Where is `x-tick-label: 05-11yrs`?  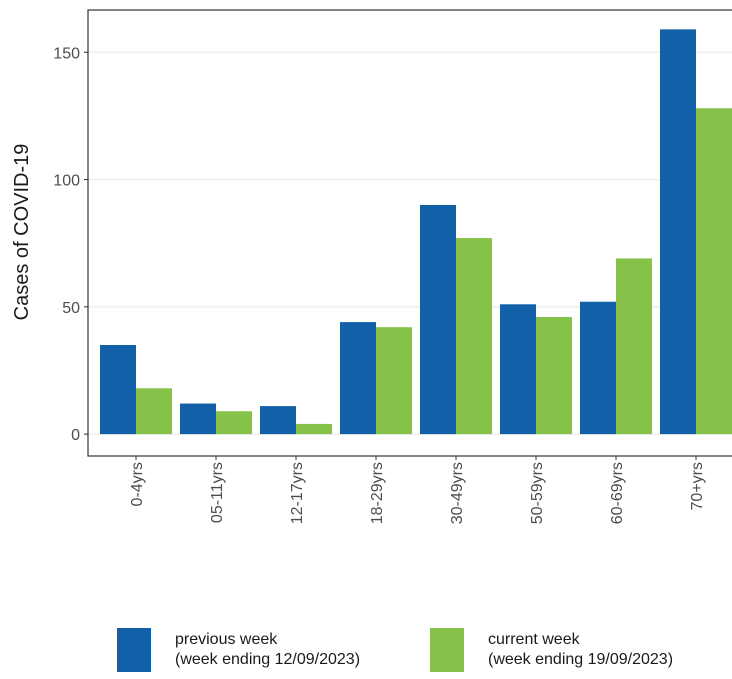 x-tick-label: 05-11yrs is located at coordinates (217, 492).